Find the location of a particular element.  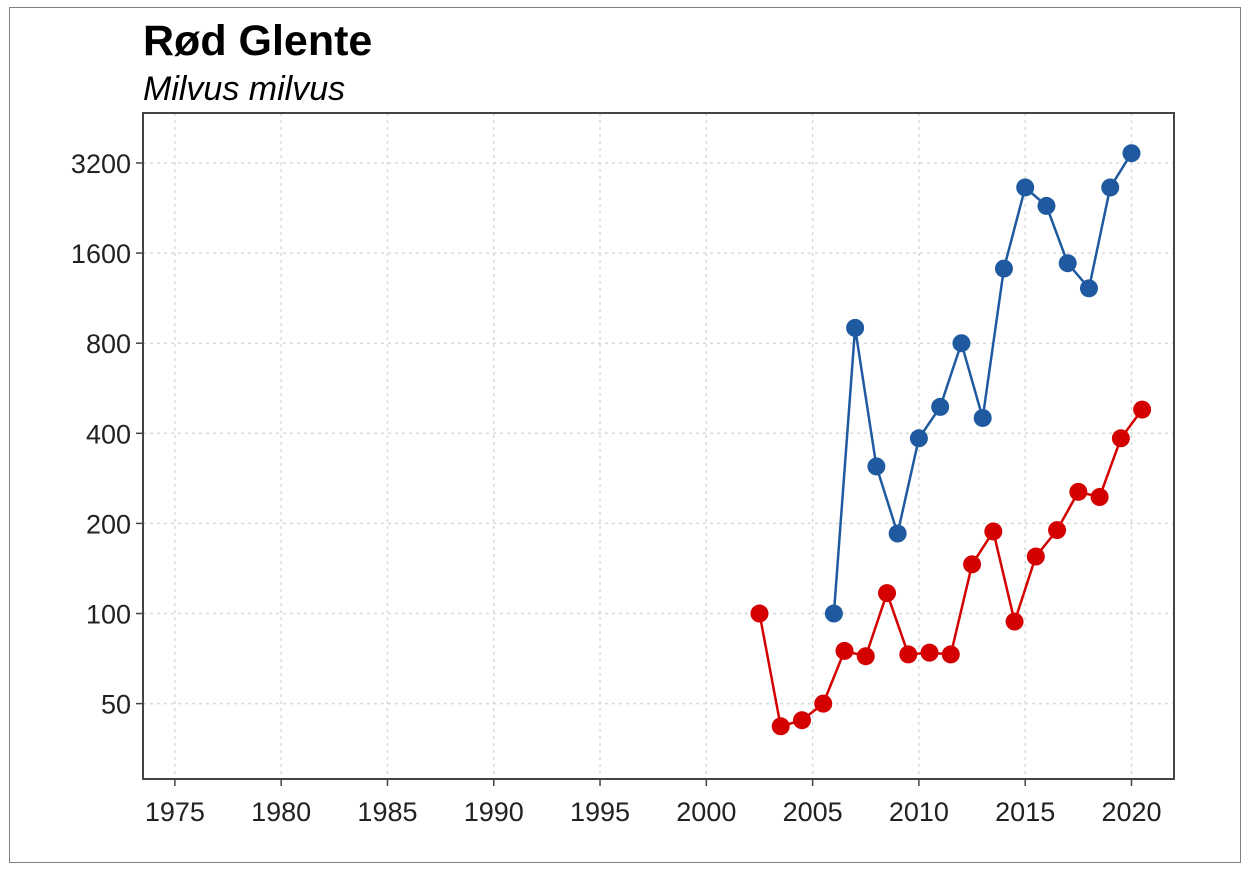

chart-subtitle: Milvus milvus is located at coordinates (244, 89).